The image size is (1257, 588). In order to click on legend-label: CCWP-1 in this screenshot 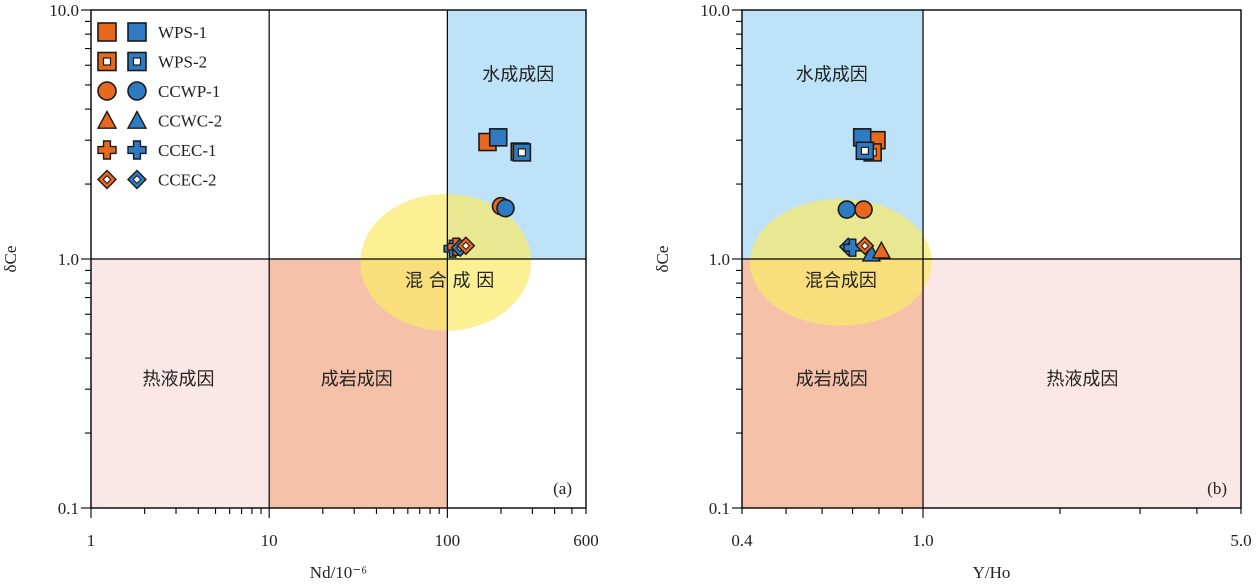, I will do `click(189, 91)`.